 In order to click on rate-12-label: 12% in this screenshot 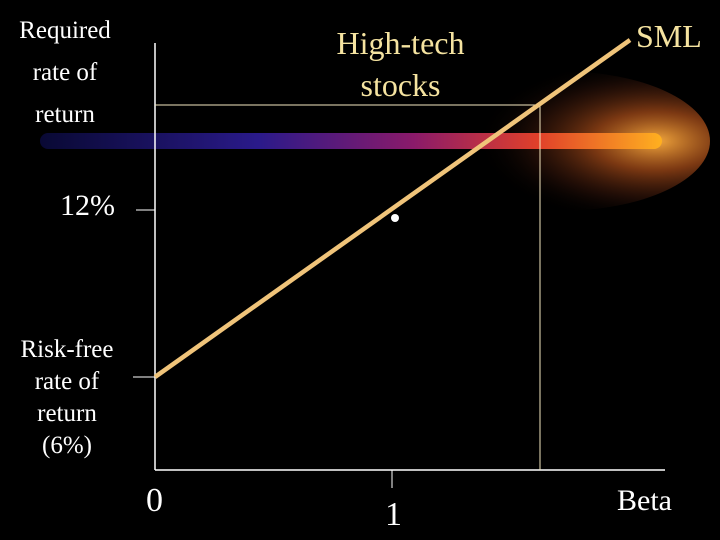, I will do `click(87, 205)`.